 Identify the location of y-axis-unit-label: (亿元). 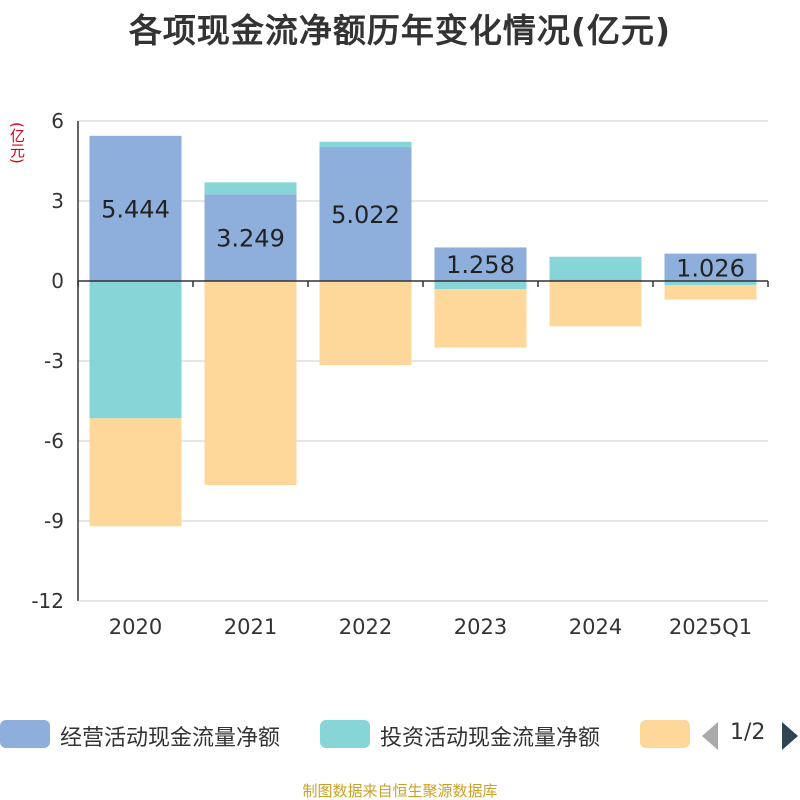
(17, 143).